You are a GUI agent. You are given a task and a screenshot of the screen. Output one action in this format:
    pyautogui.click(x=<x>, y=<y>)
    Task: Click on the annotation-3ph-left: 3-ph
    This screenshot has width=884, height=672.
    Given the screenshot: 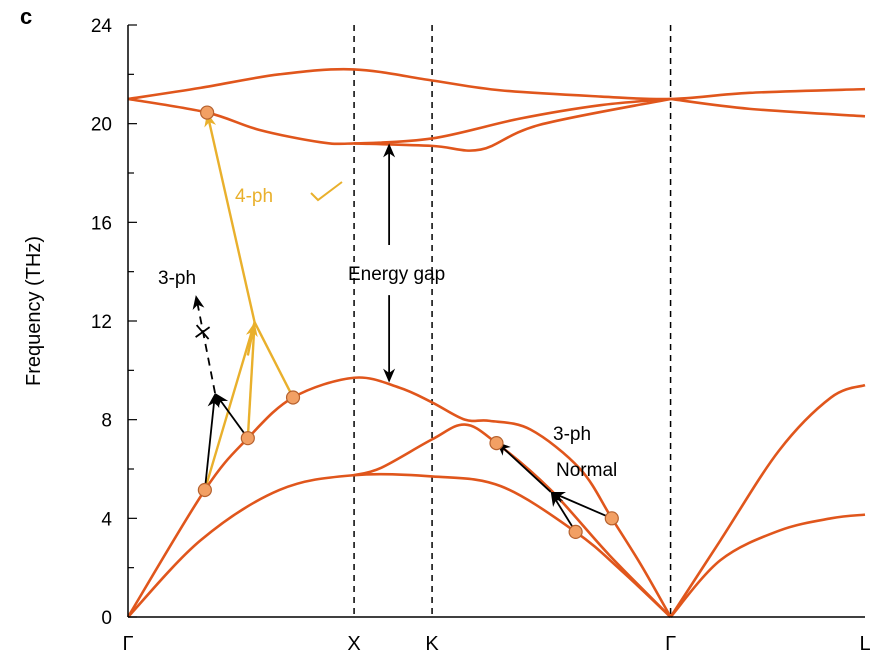 What is the action you would take?
    pyautogui.click(x=177, y=278)
    